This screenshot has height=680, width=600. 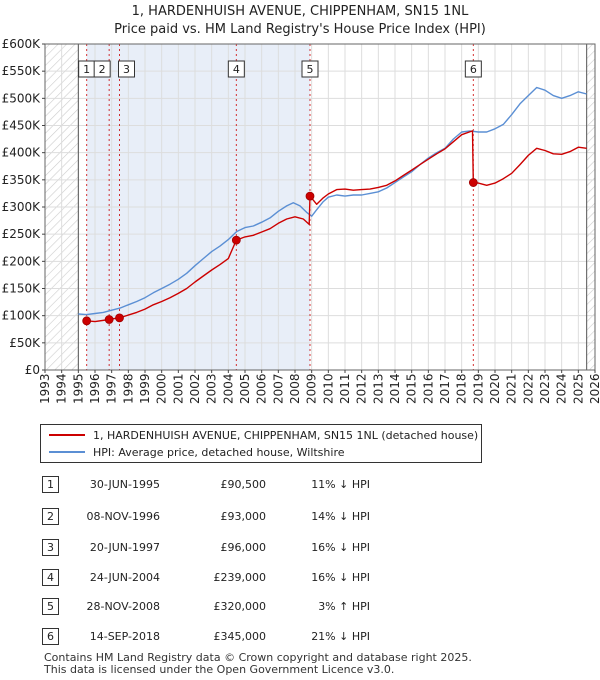 I want to click on transaction-number-badge: 2, so click(x=50, y=516).